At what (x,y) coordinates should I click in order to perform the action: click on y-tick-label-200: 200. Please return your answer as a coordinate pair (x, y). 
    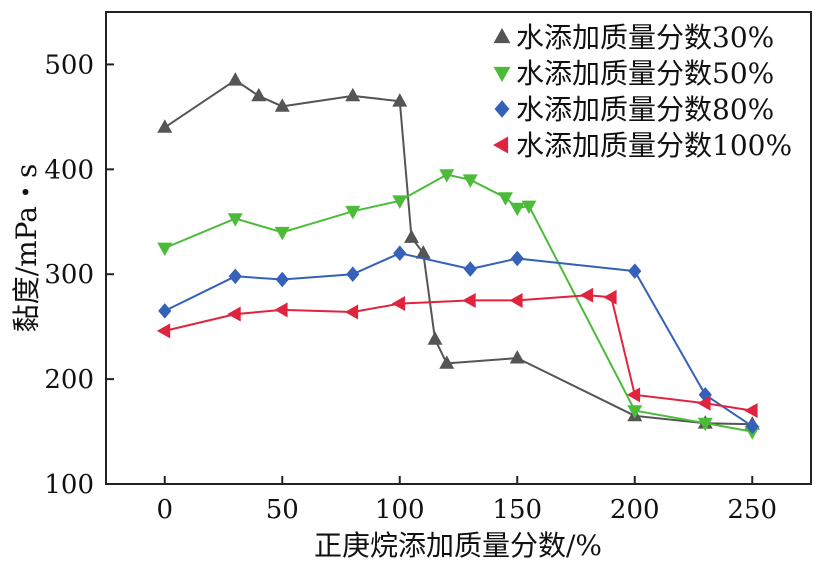
    Looking at the image, I should click on (69, 380).